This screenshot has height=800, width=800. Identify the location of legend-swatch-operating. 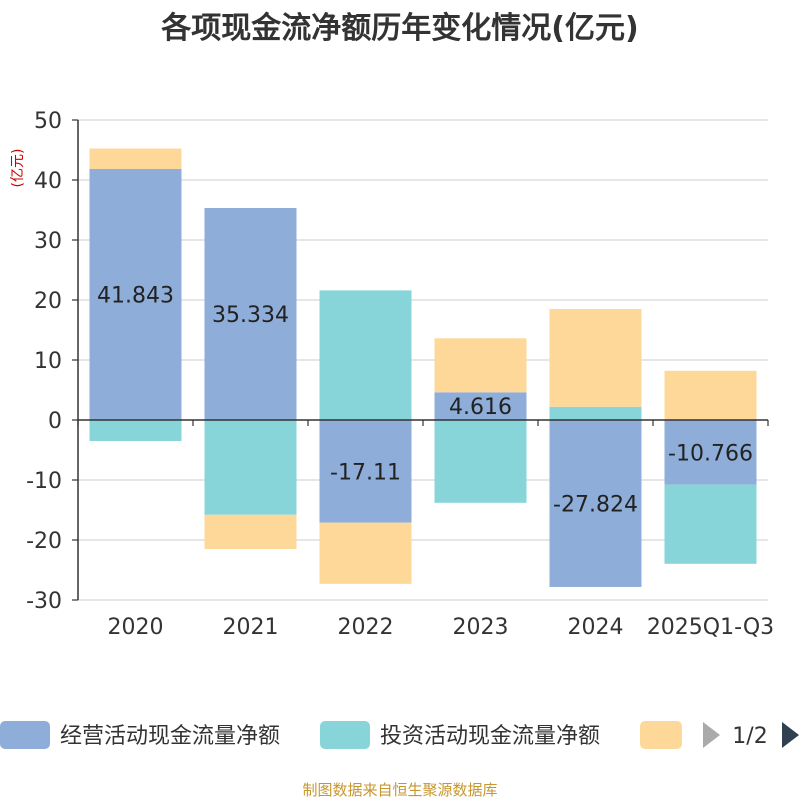
(25, 735).